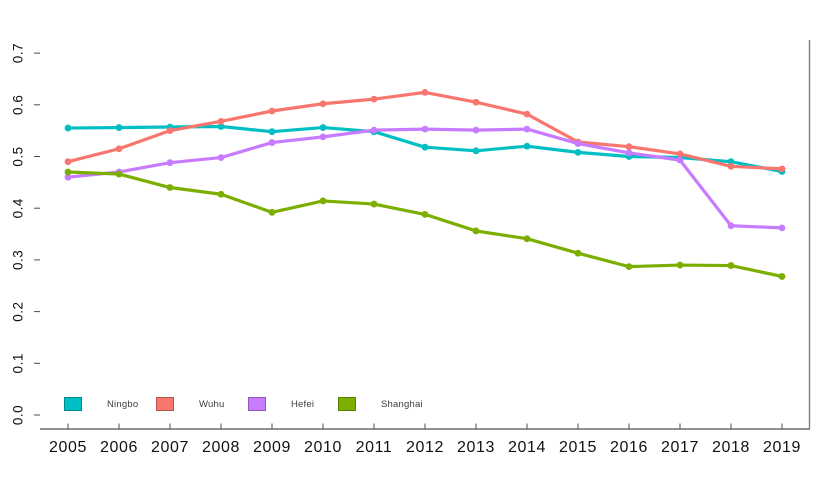  Describe the element at coordinates (731, 447) in the screenshot. I see `x-tick-label: 2018` at that location.